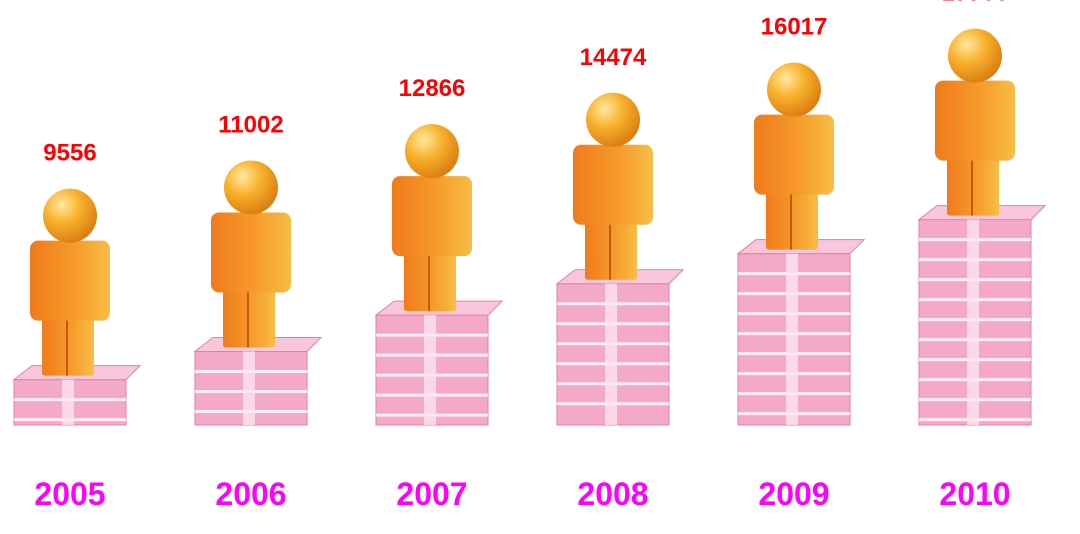  What do you see at coordinates (974, 494) in the screenshot?
I see `category-label: 2010` at bounding box center [974, 494].